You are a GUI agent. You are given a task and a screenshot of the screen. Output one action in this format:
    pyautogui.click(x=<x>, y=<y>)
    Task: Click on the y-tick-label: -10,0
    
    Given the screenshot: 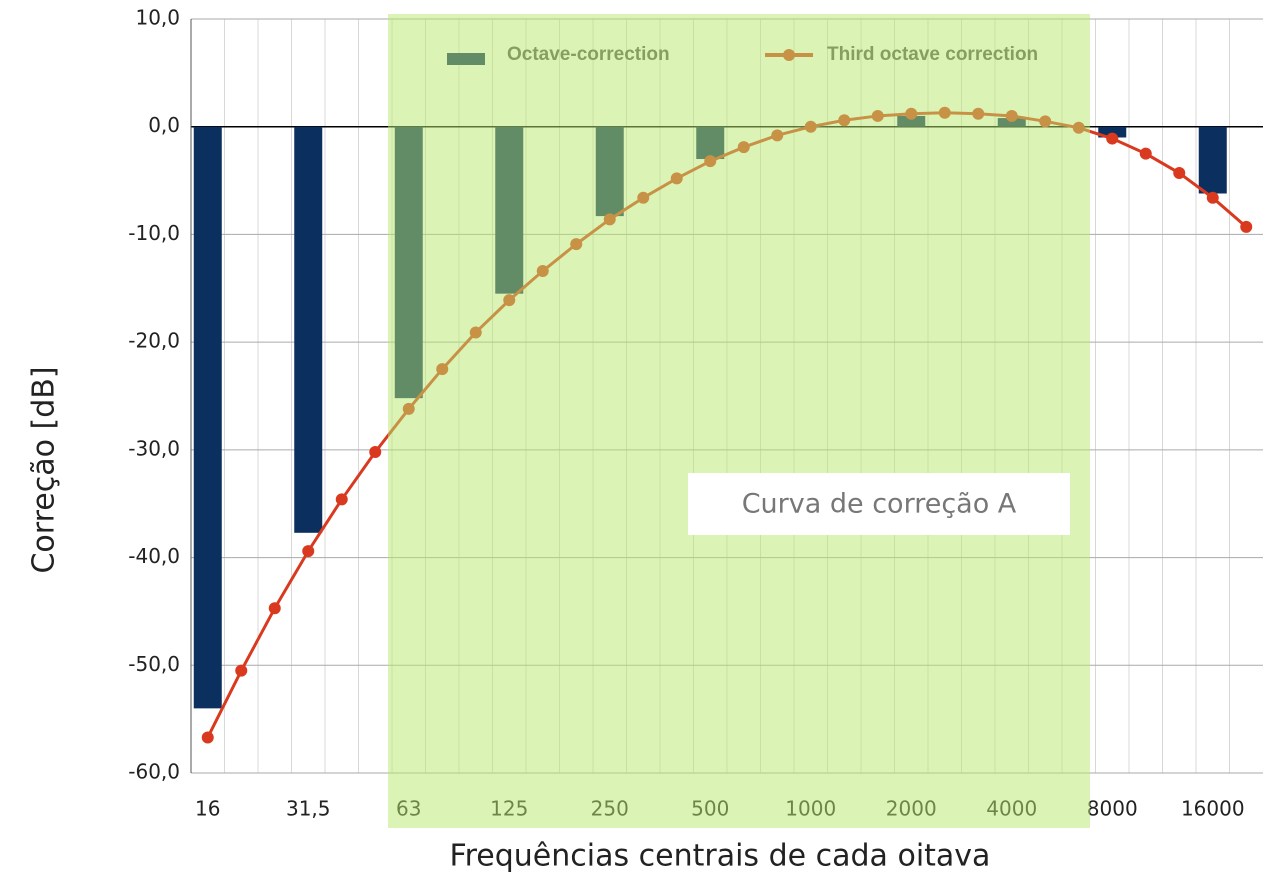 What is the action you would take?
    pyautogui.click(x=154, y=233)
    